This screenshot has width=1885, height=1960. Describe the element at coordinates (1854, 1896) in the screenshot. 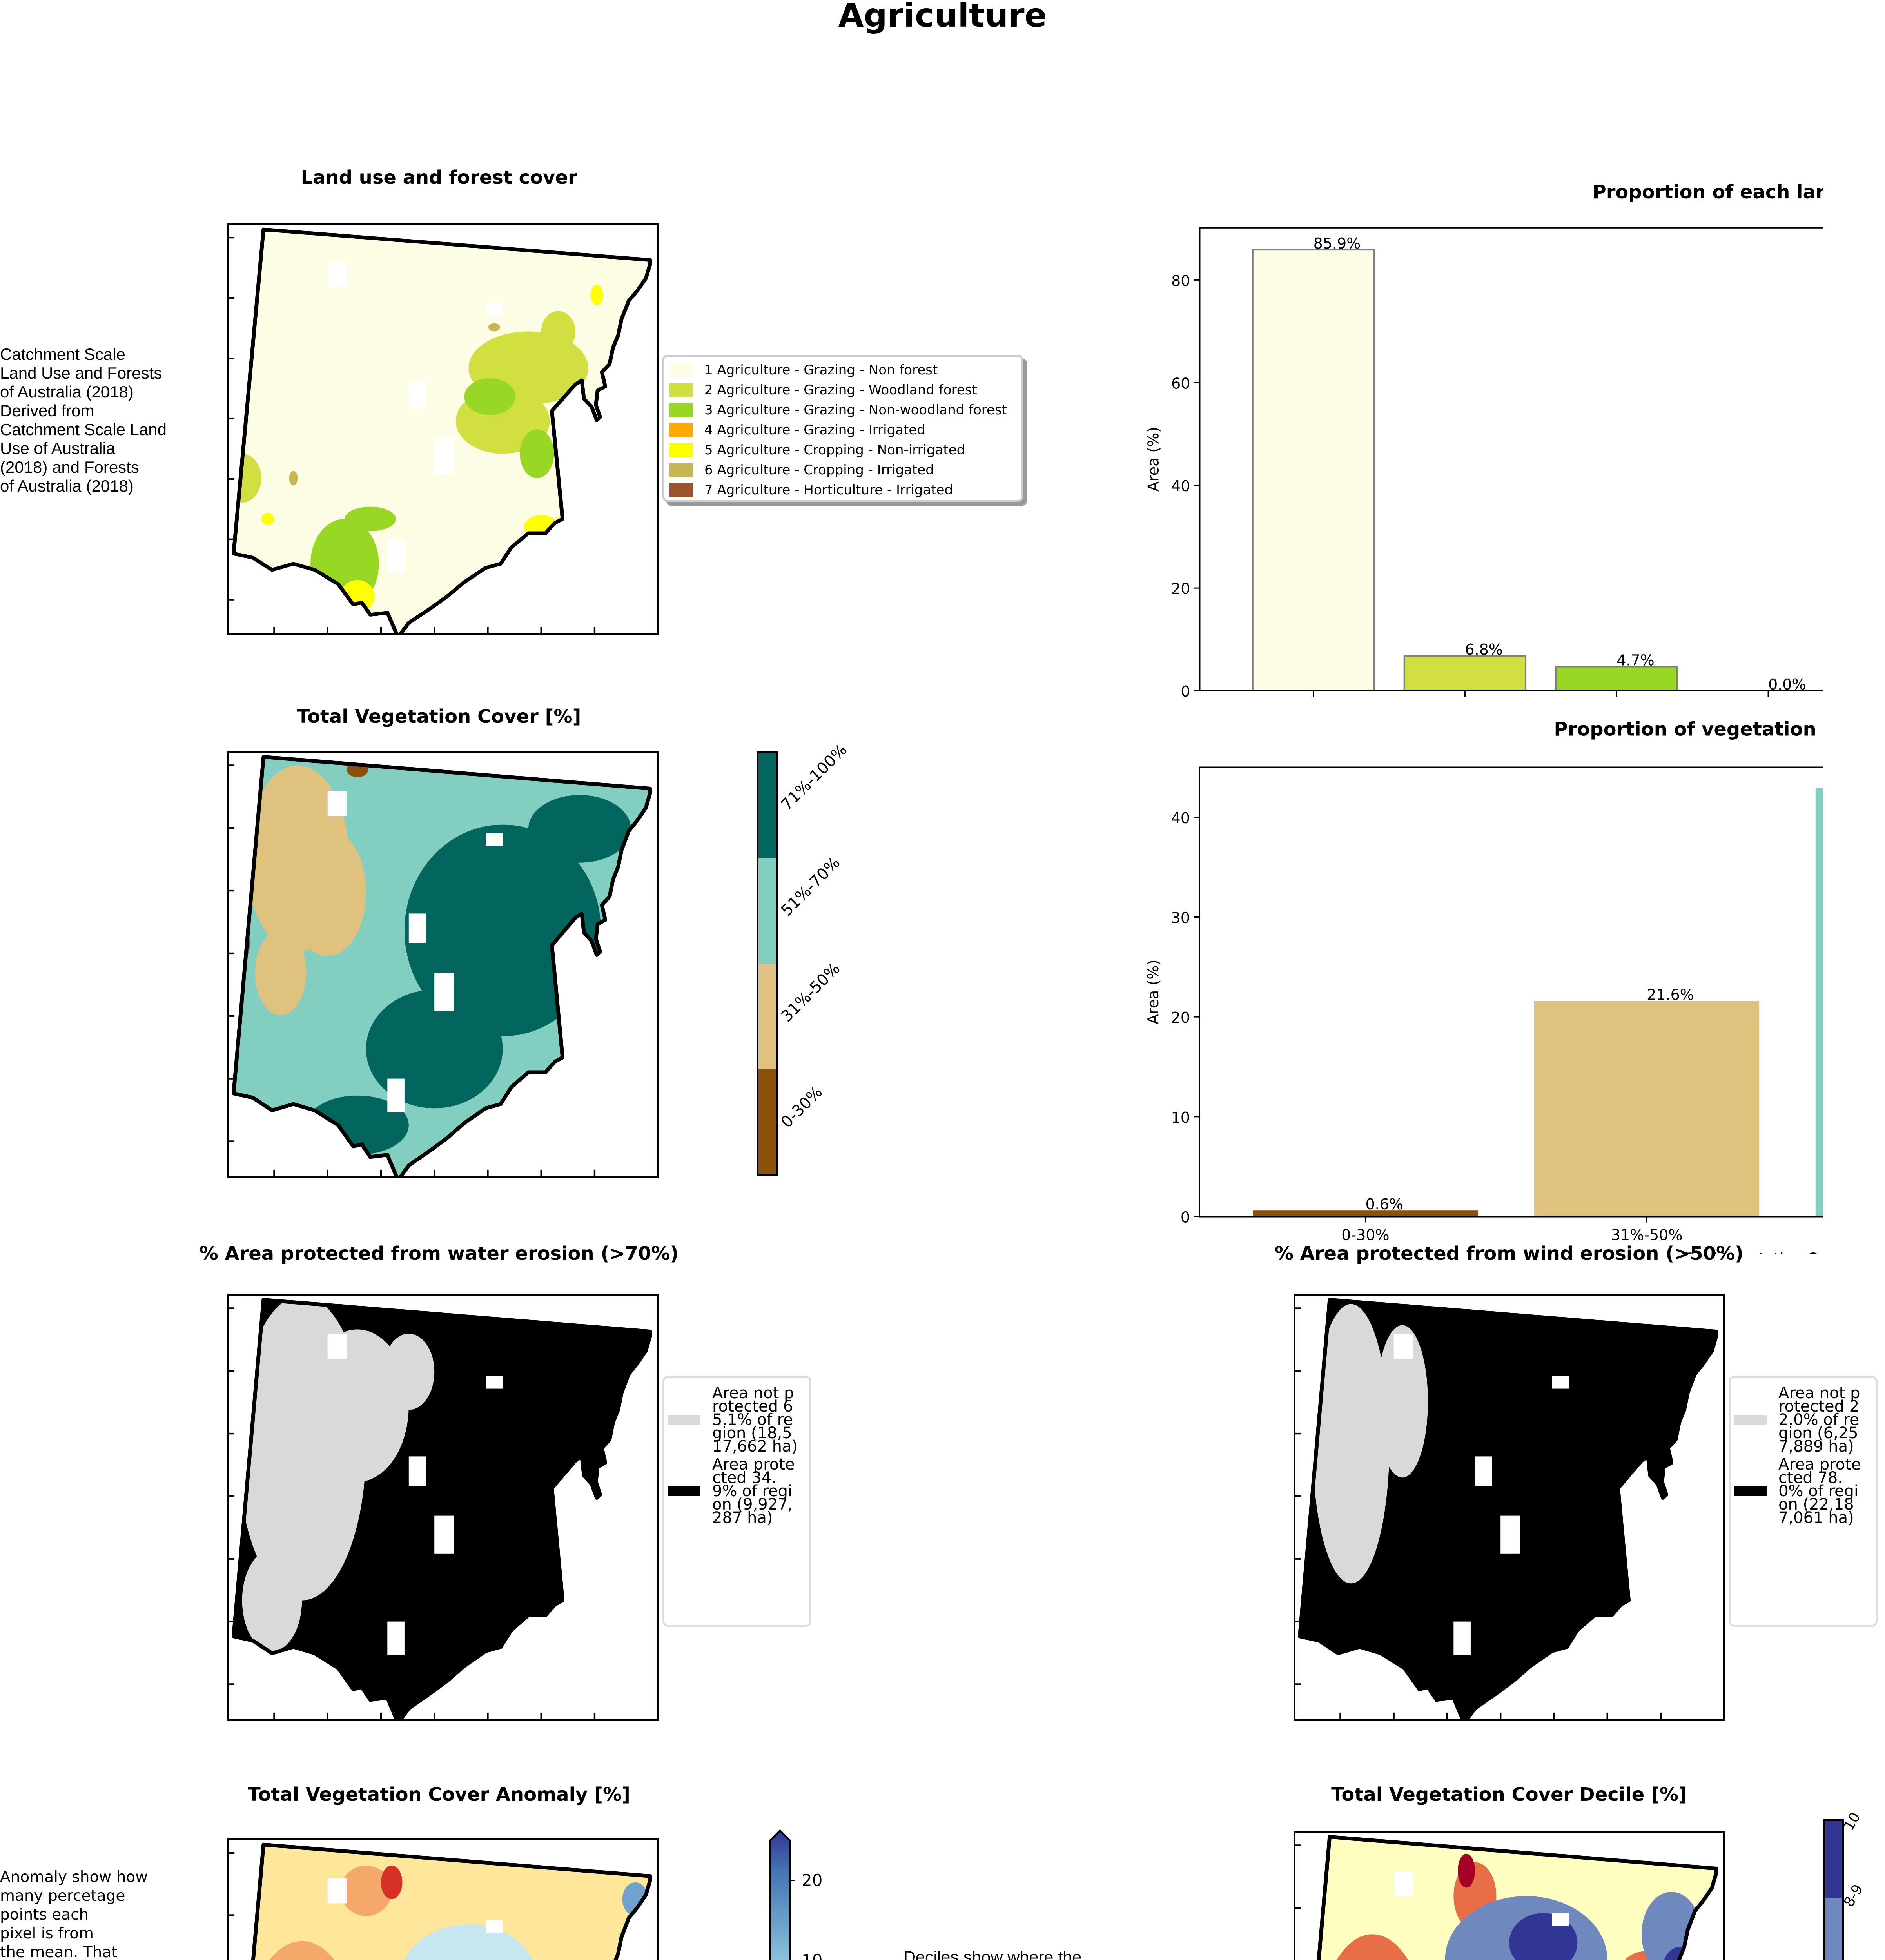

I see `colorbar-label: 8-9` at that location.